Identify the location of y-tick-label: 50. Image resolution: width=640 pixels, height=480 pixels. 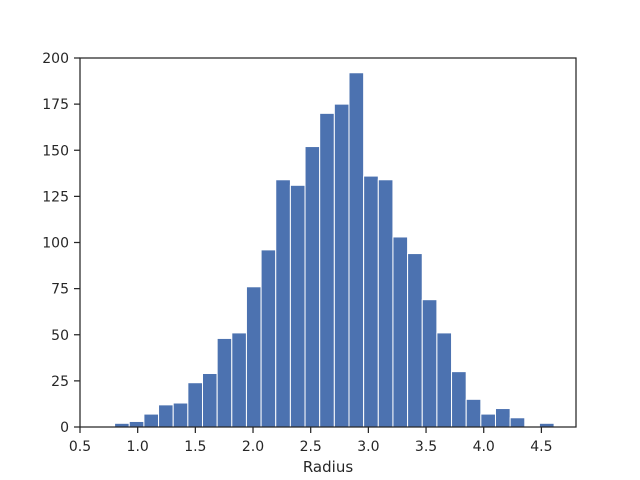
(60, 336).